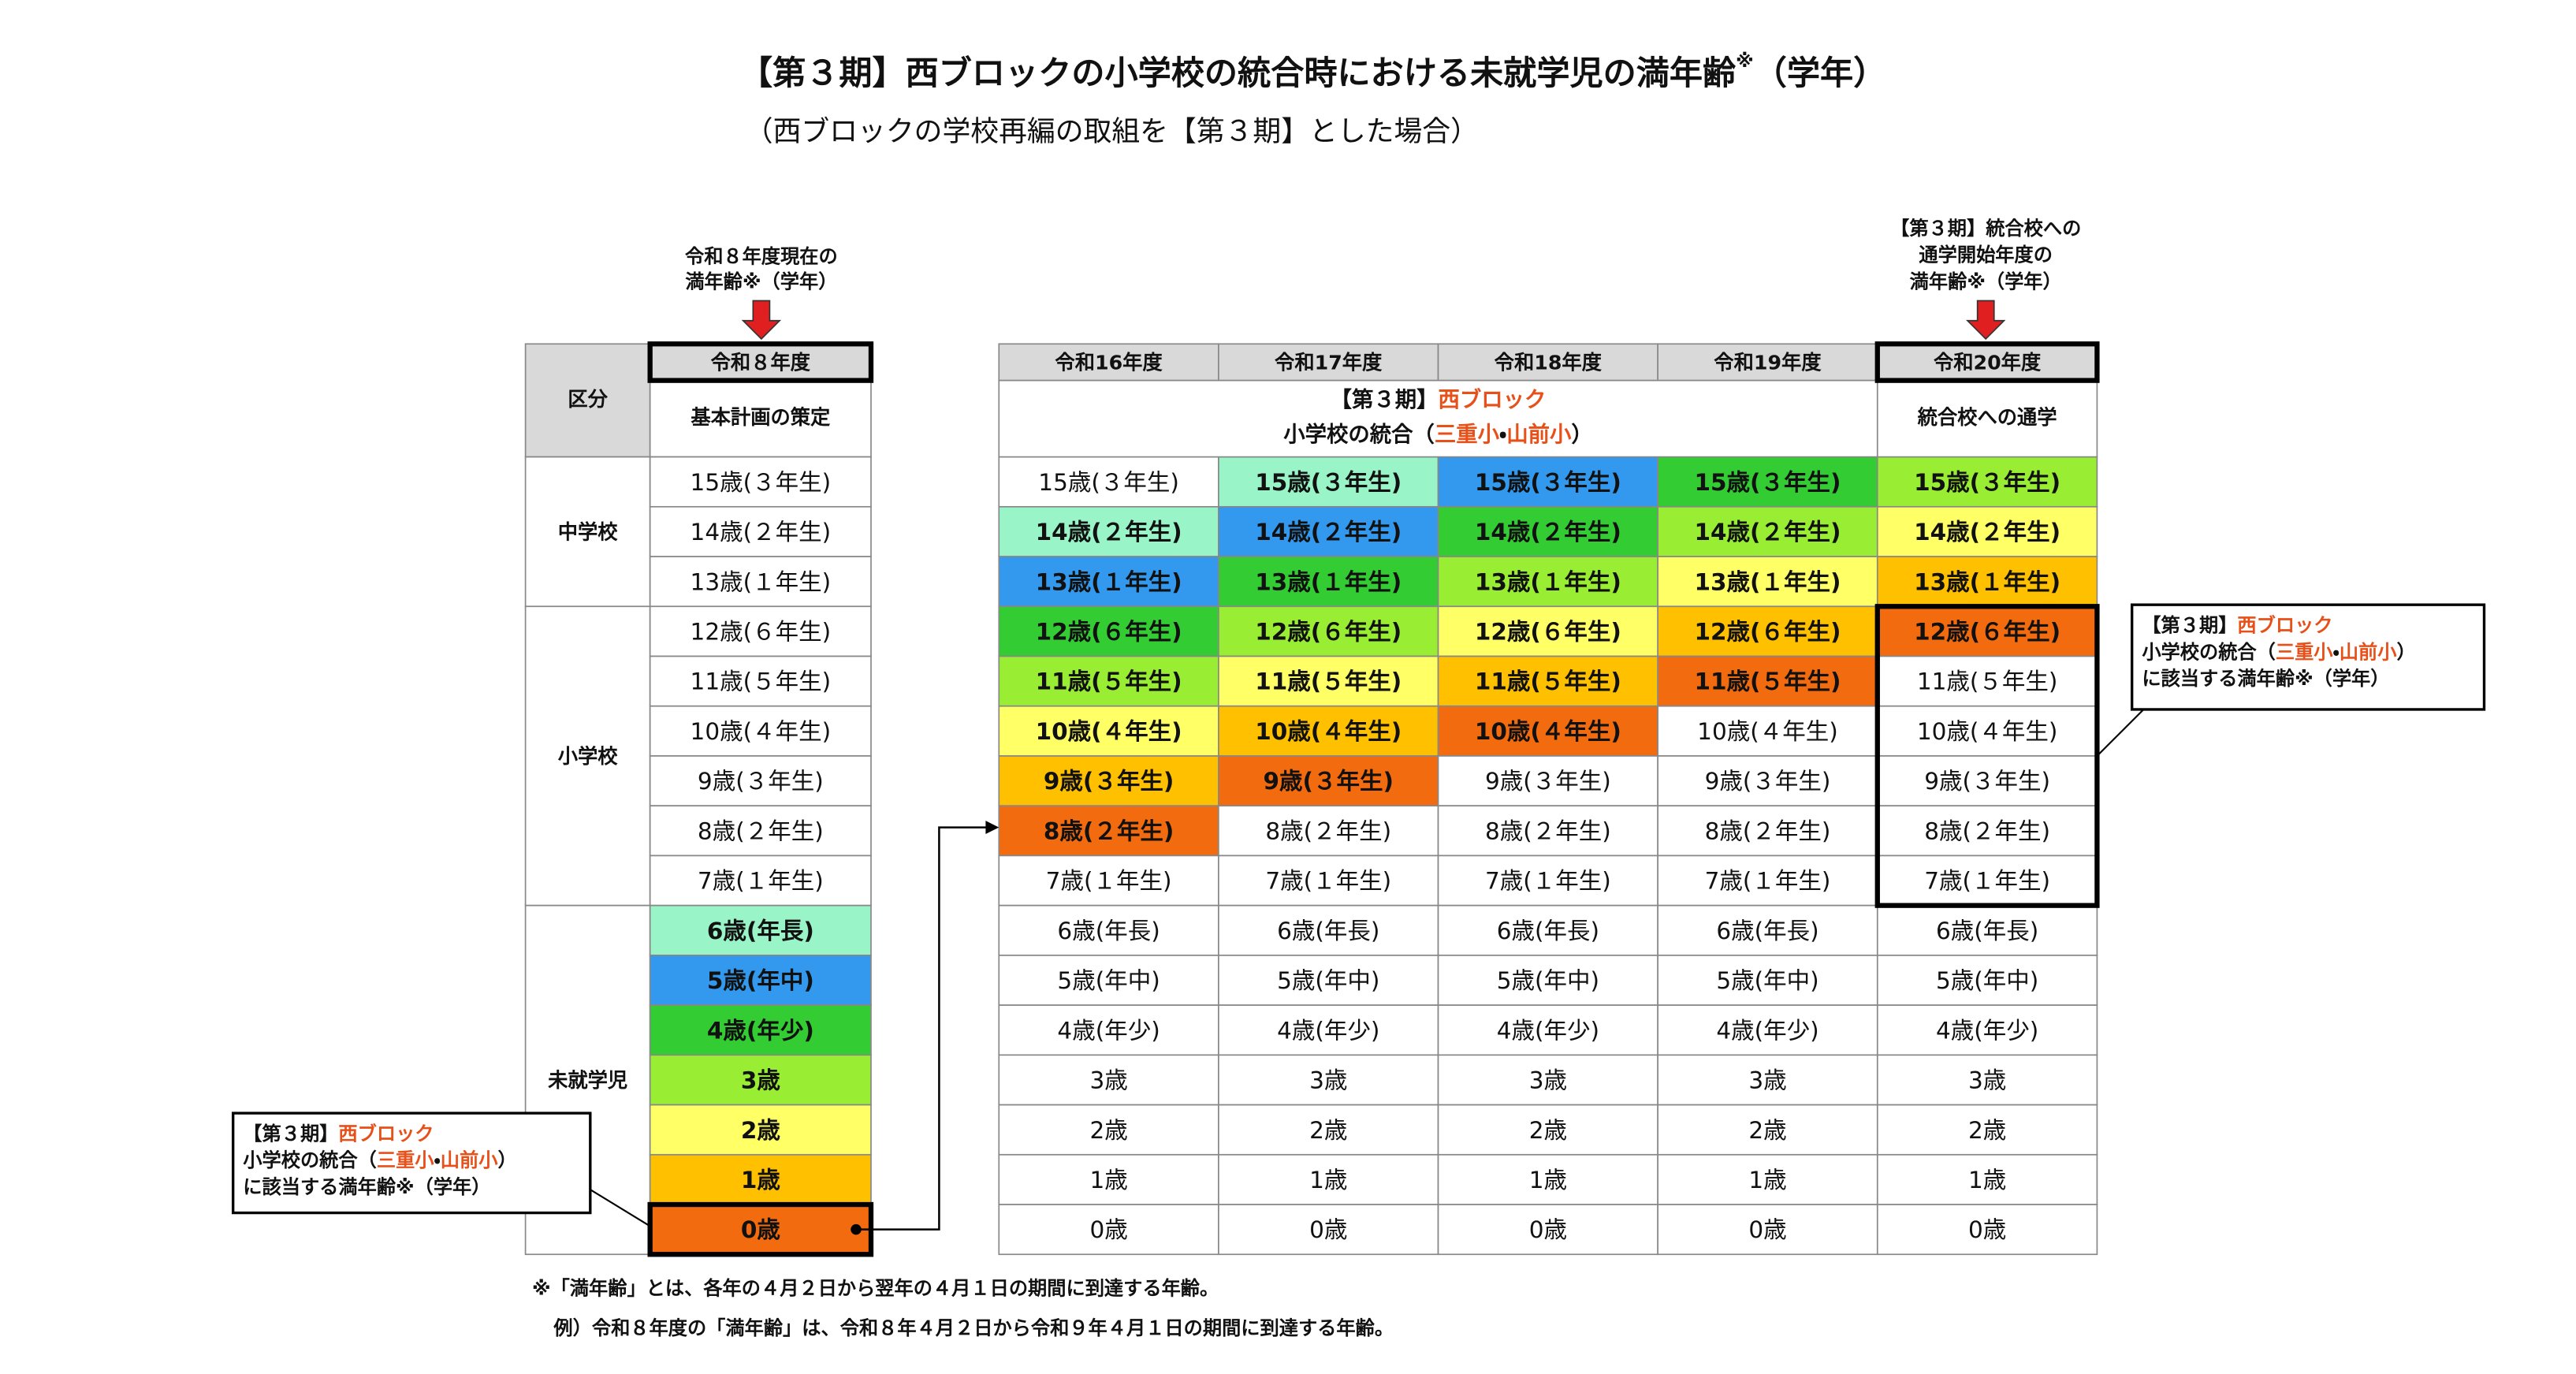  Describe the element at coordinates (1767, 980) in the screenshot. I see `cell-text: 5歳(年中)` at that location.